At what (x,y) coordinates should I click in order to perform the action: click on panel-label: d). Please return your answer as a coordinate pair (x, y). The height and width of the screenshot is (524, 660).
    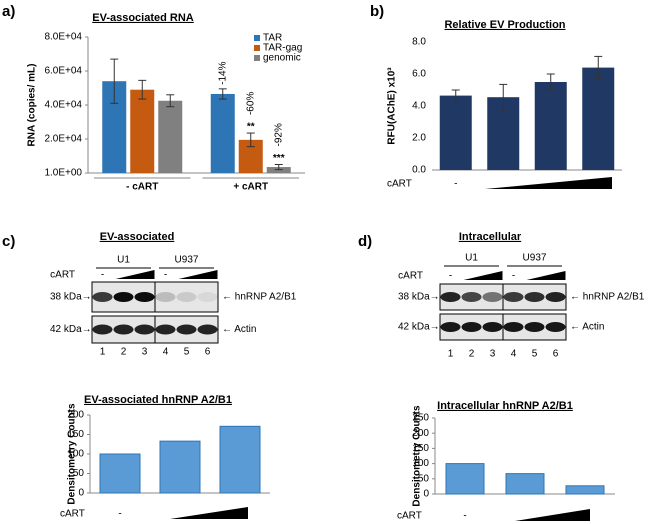
    Looking at the image, I should click on (365, 241).